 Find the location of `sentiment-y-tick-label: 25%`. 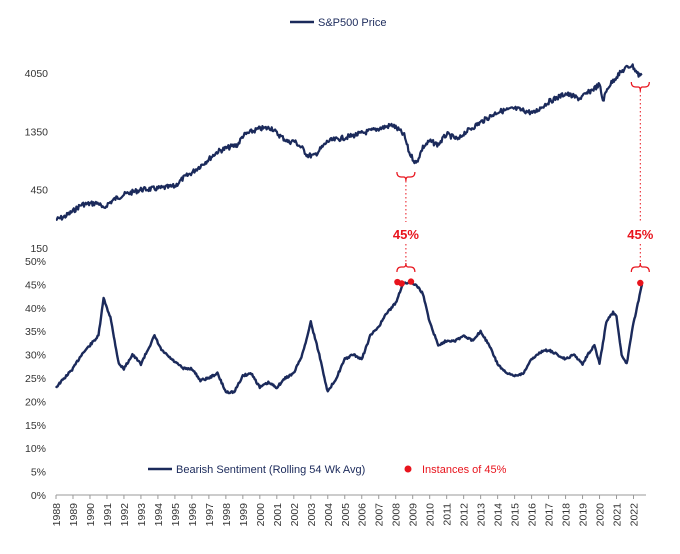

sentiment-y-tick-label: 25% is located at coordinates (35, 379).